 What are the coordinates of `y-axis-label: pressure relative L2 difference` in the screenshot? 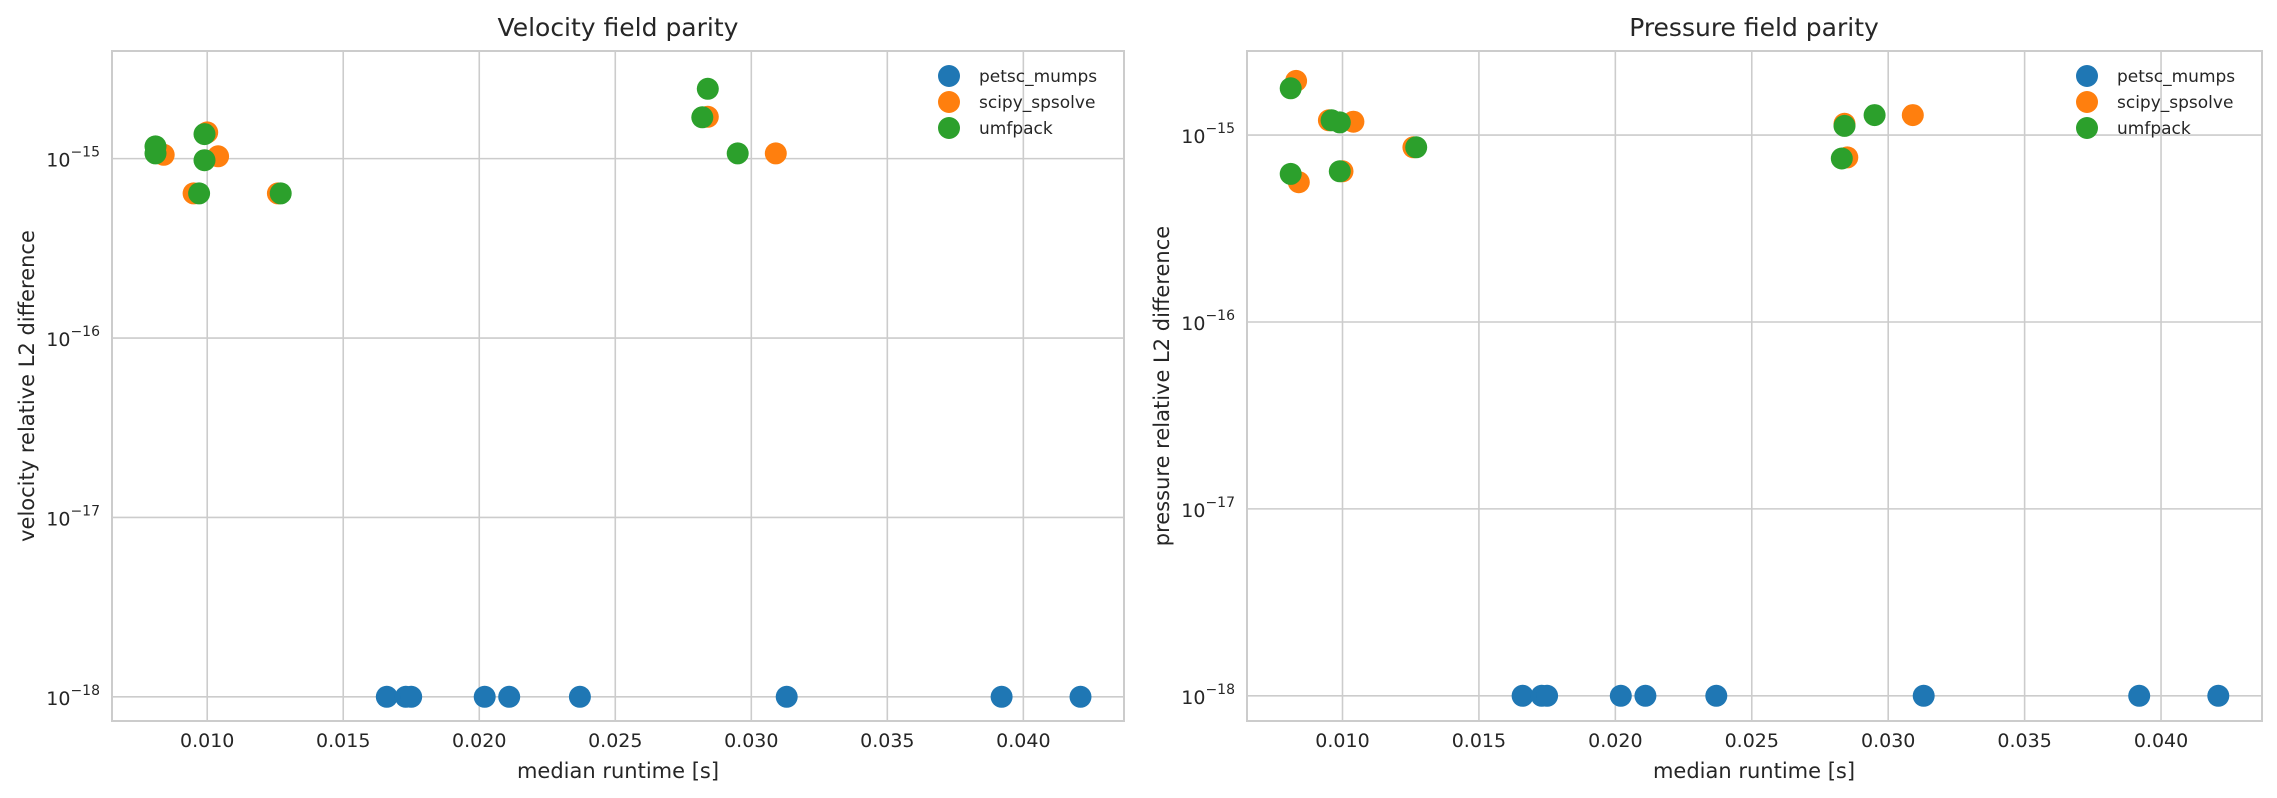 It's located at (1162, 386).